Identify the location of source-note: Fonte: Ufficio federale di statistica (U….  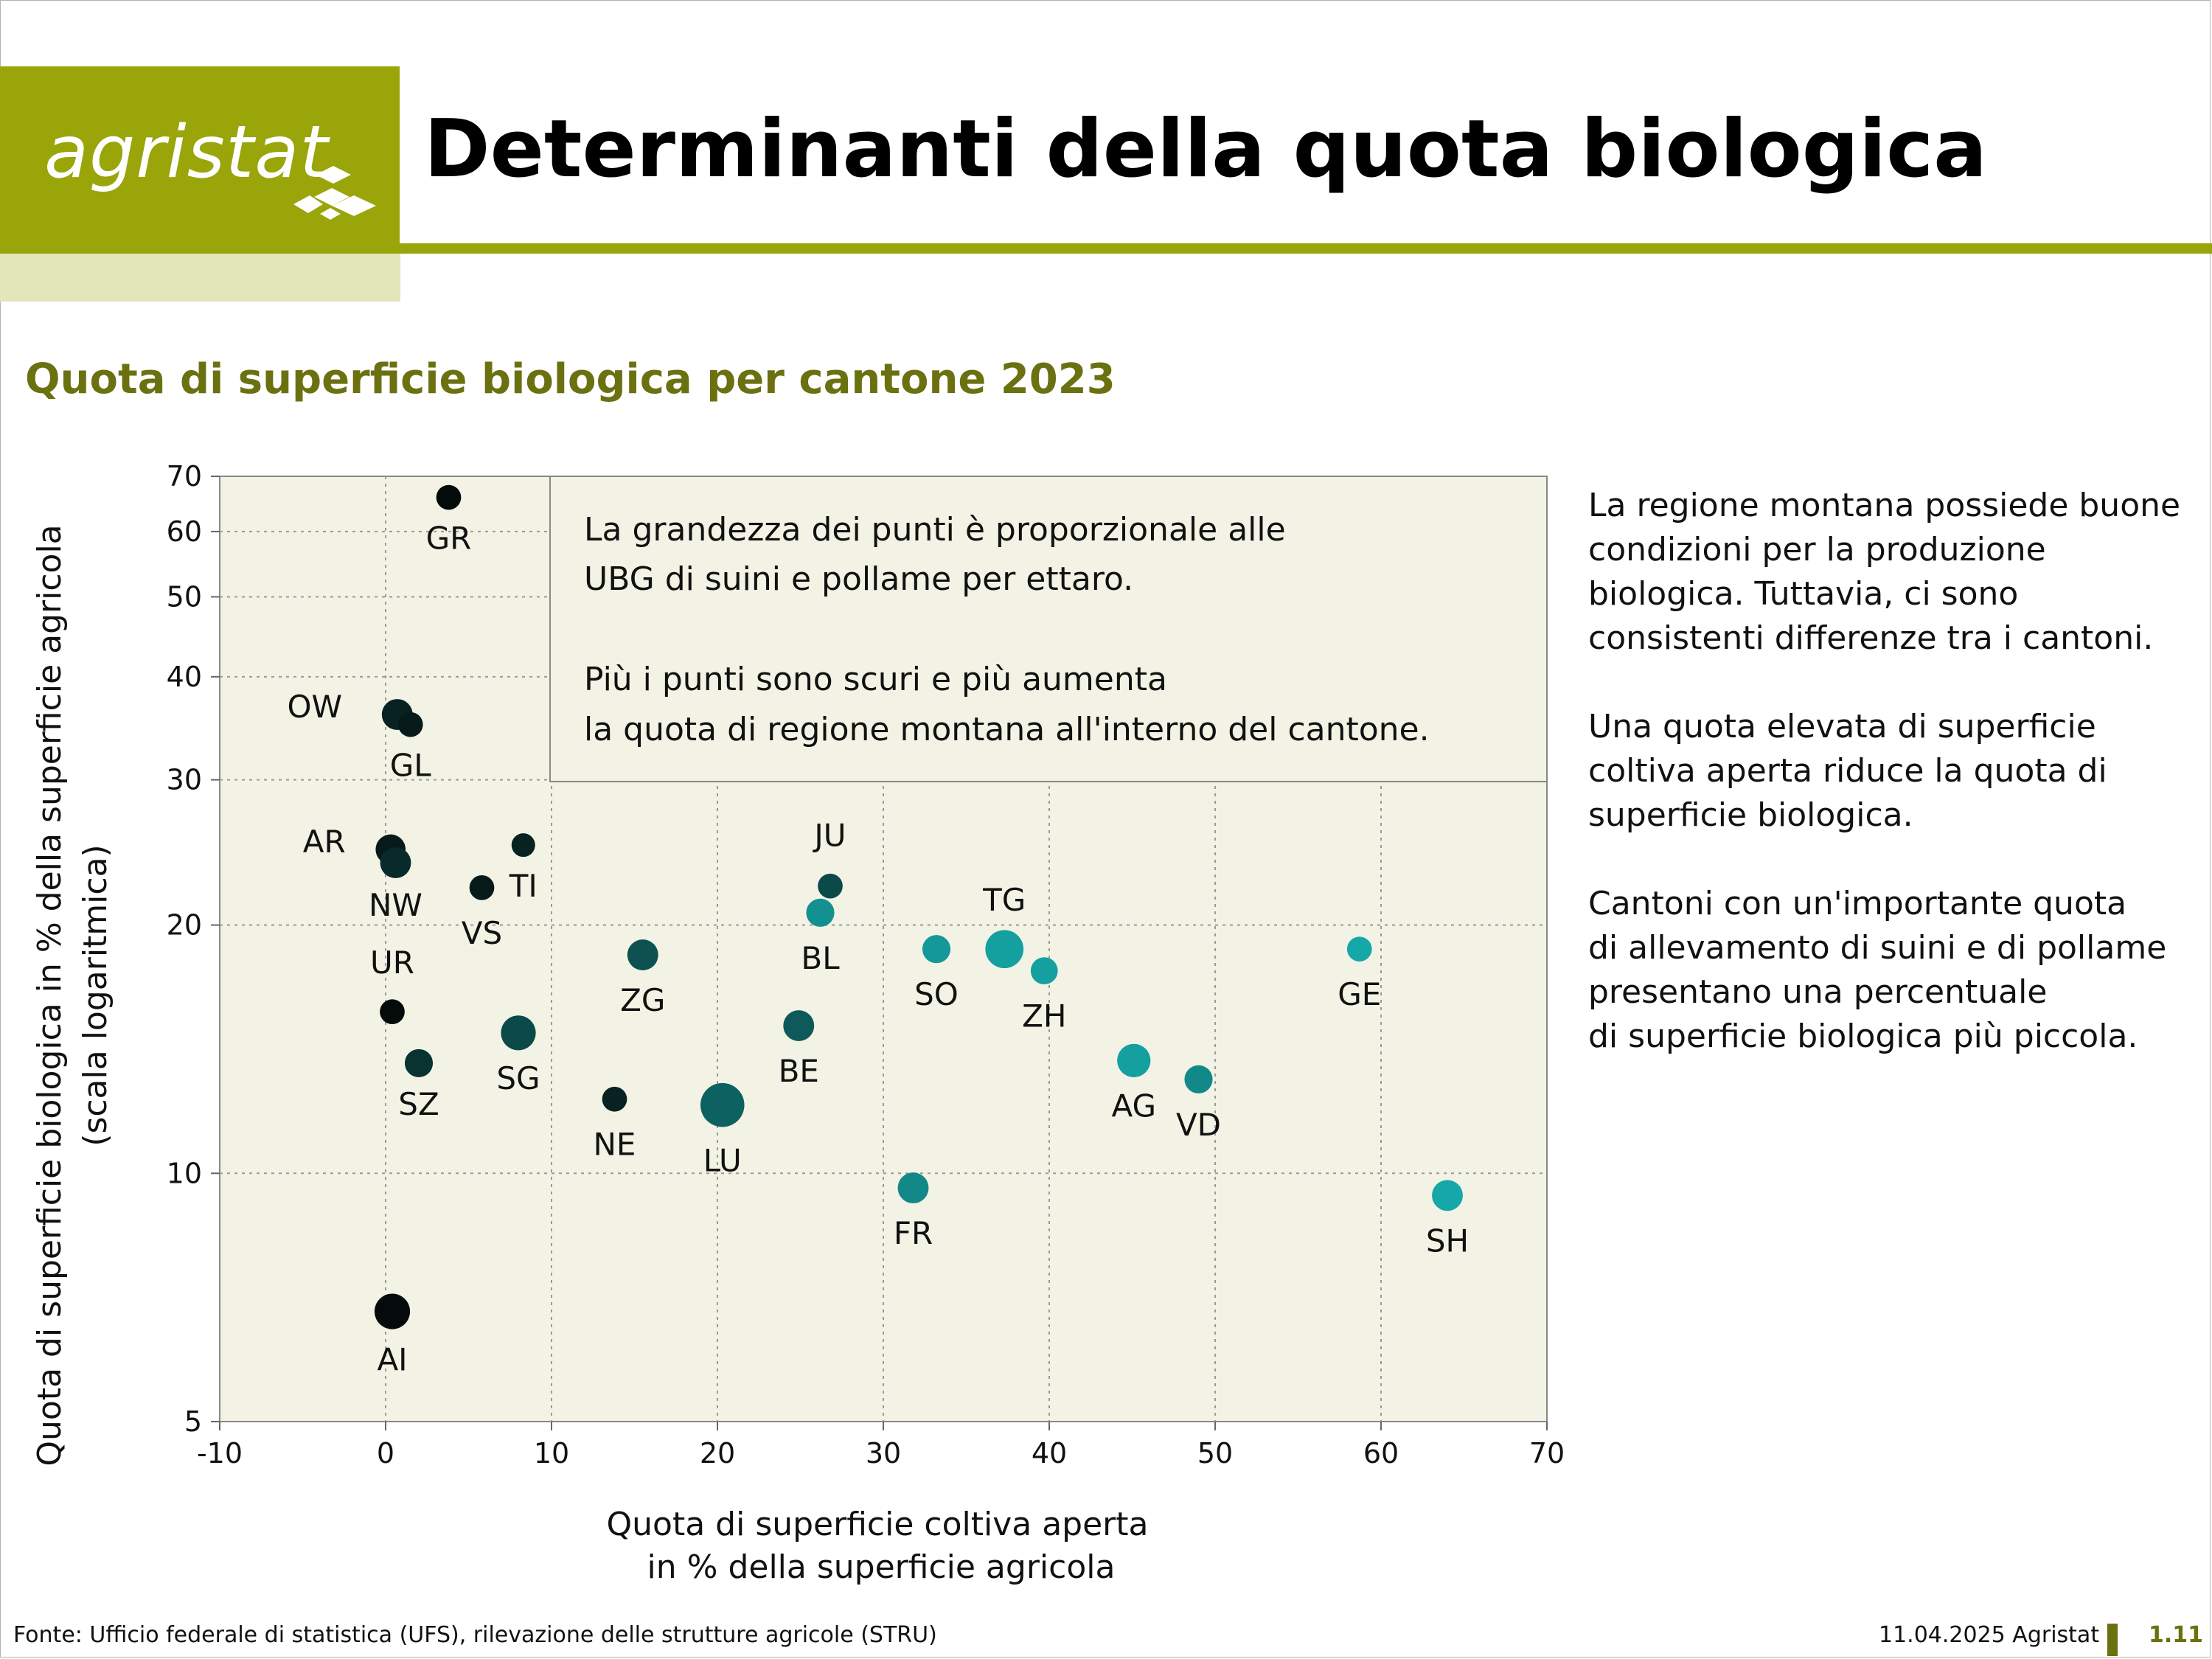
(475, 1635).